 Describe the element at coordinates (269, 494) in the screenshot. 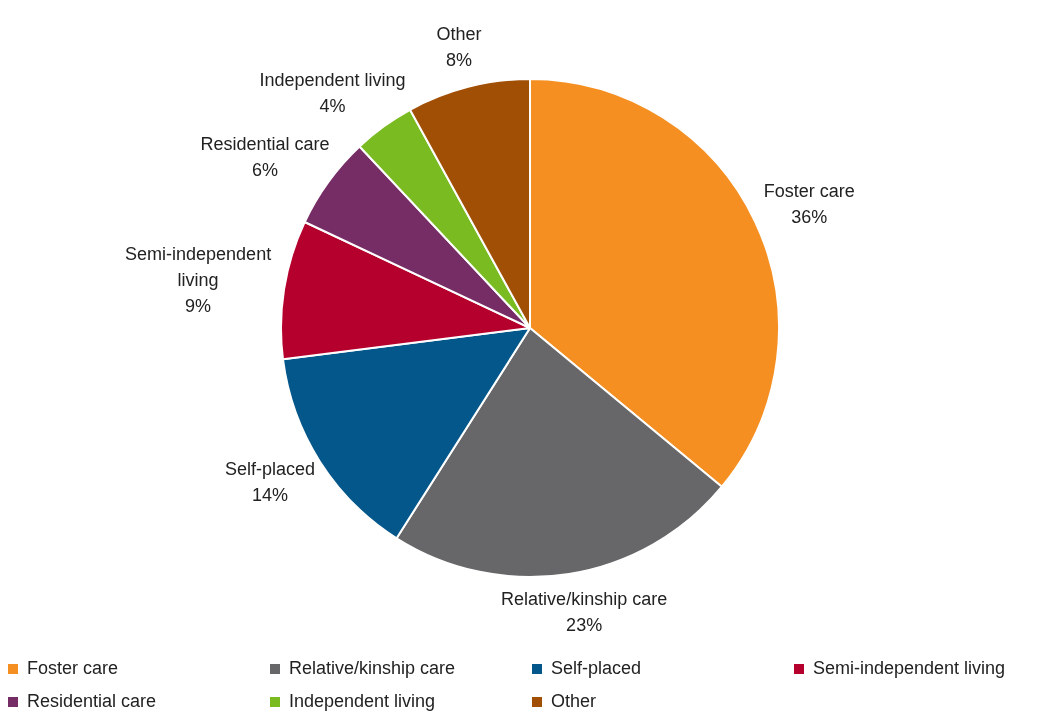

I see `data-label: 14%` at that location.